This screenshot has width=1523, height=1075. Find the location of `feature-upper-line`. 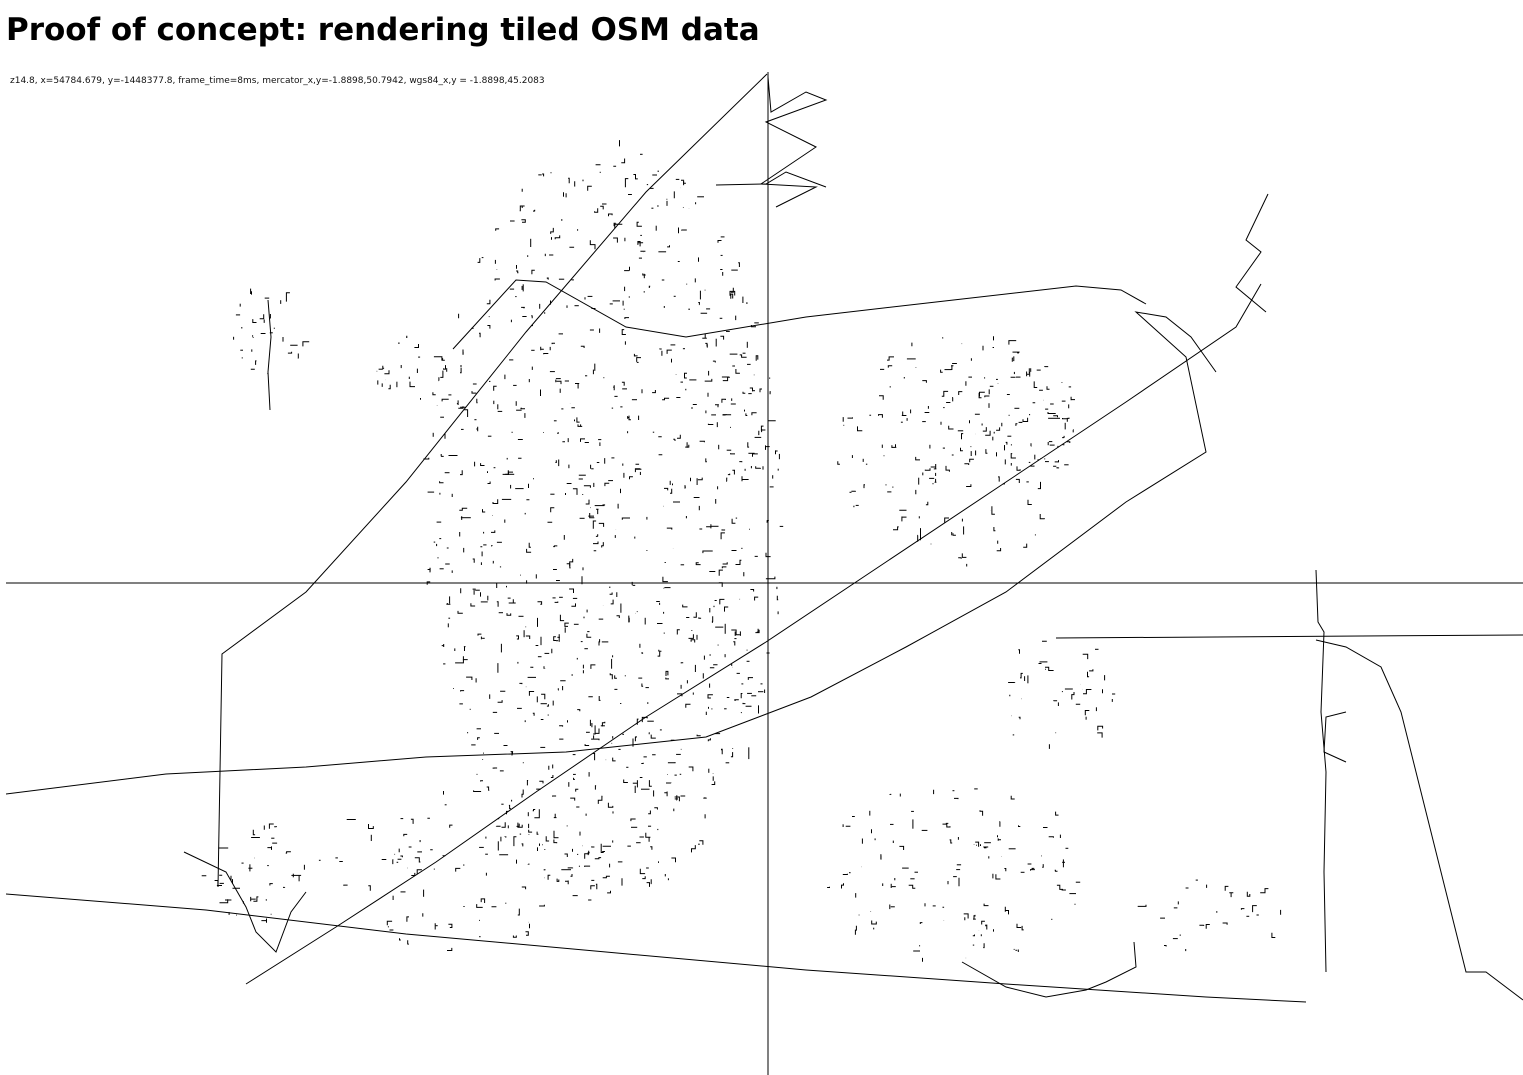

feature-upper-line is located at coordinates (799, 314).